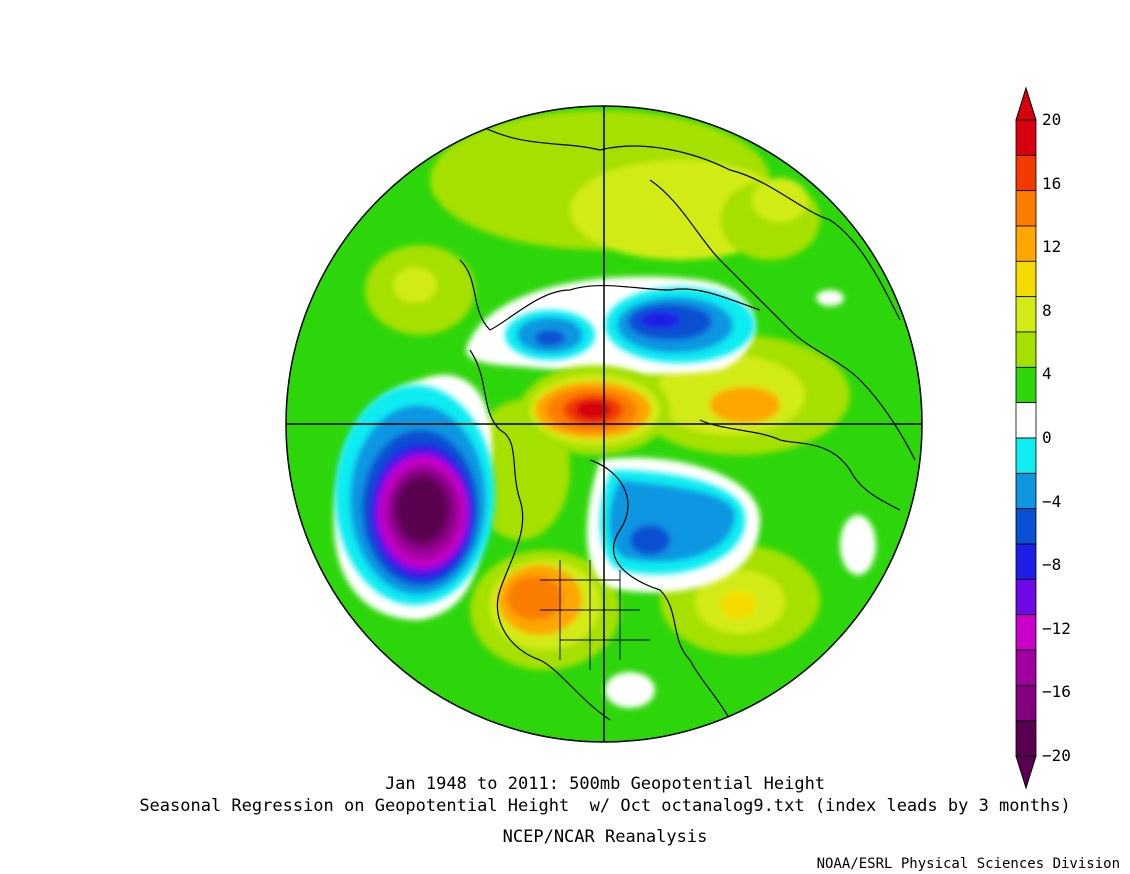 This screenshot has width=1130, height=874. What do you see at coordinates (1052, 501) in the screenshot?
I see `colorbar-tick-label: −4` at bounding box center [1052, 501].